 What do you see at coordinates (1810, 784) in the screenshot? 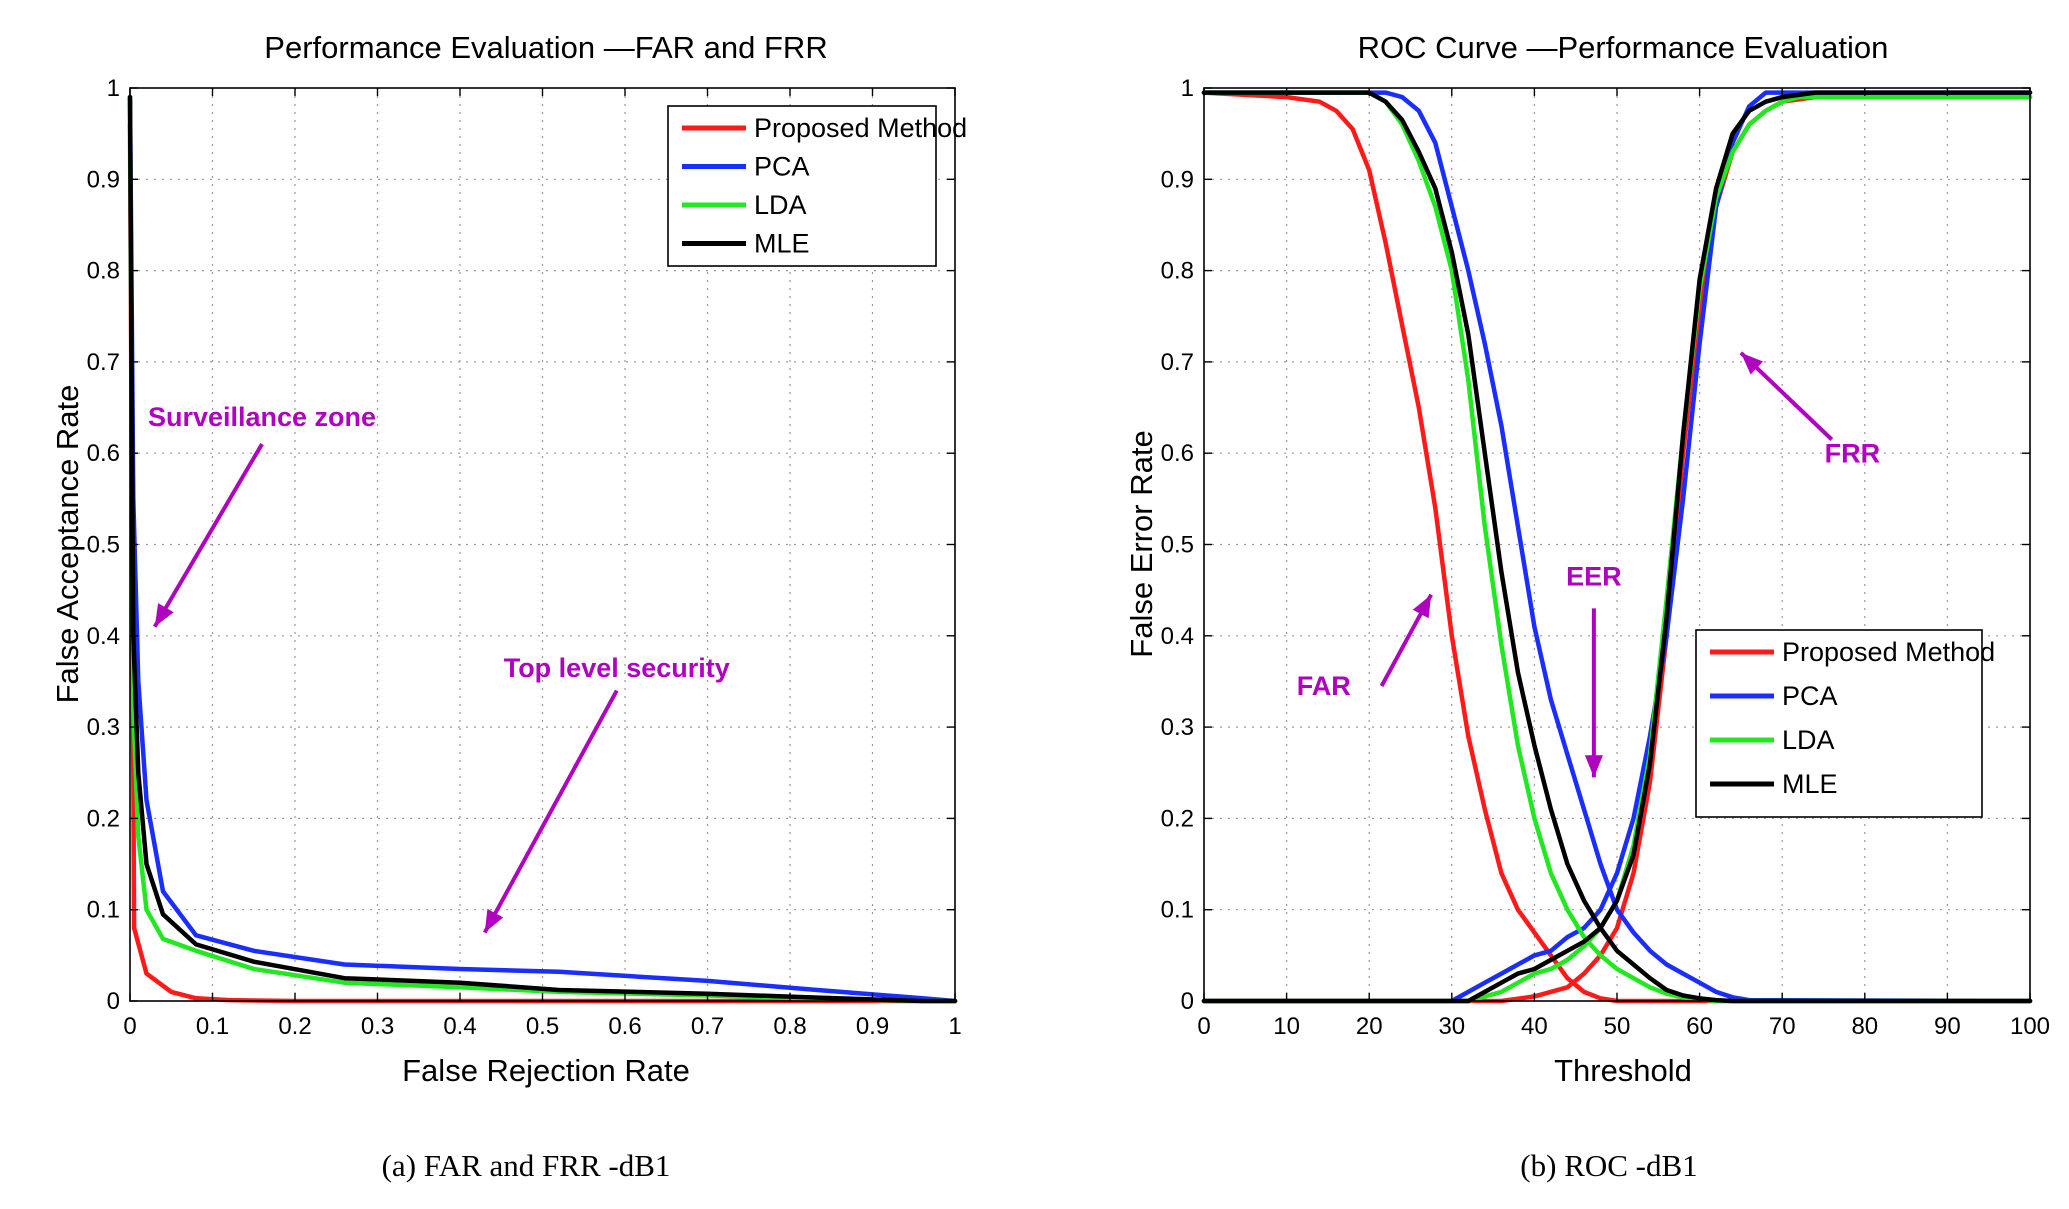
I see `chart-b-legend-label: MLE` at bounding box center [1810, 784].